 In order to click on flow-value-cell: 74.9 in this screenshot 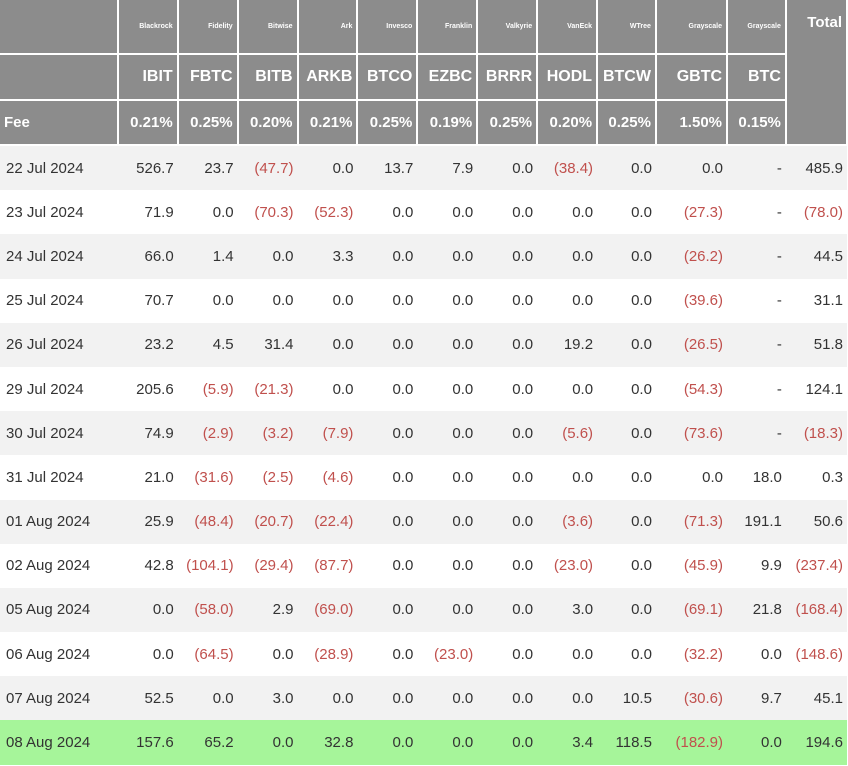, I will do `click(147, 433)`.